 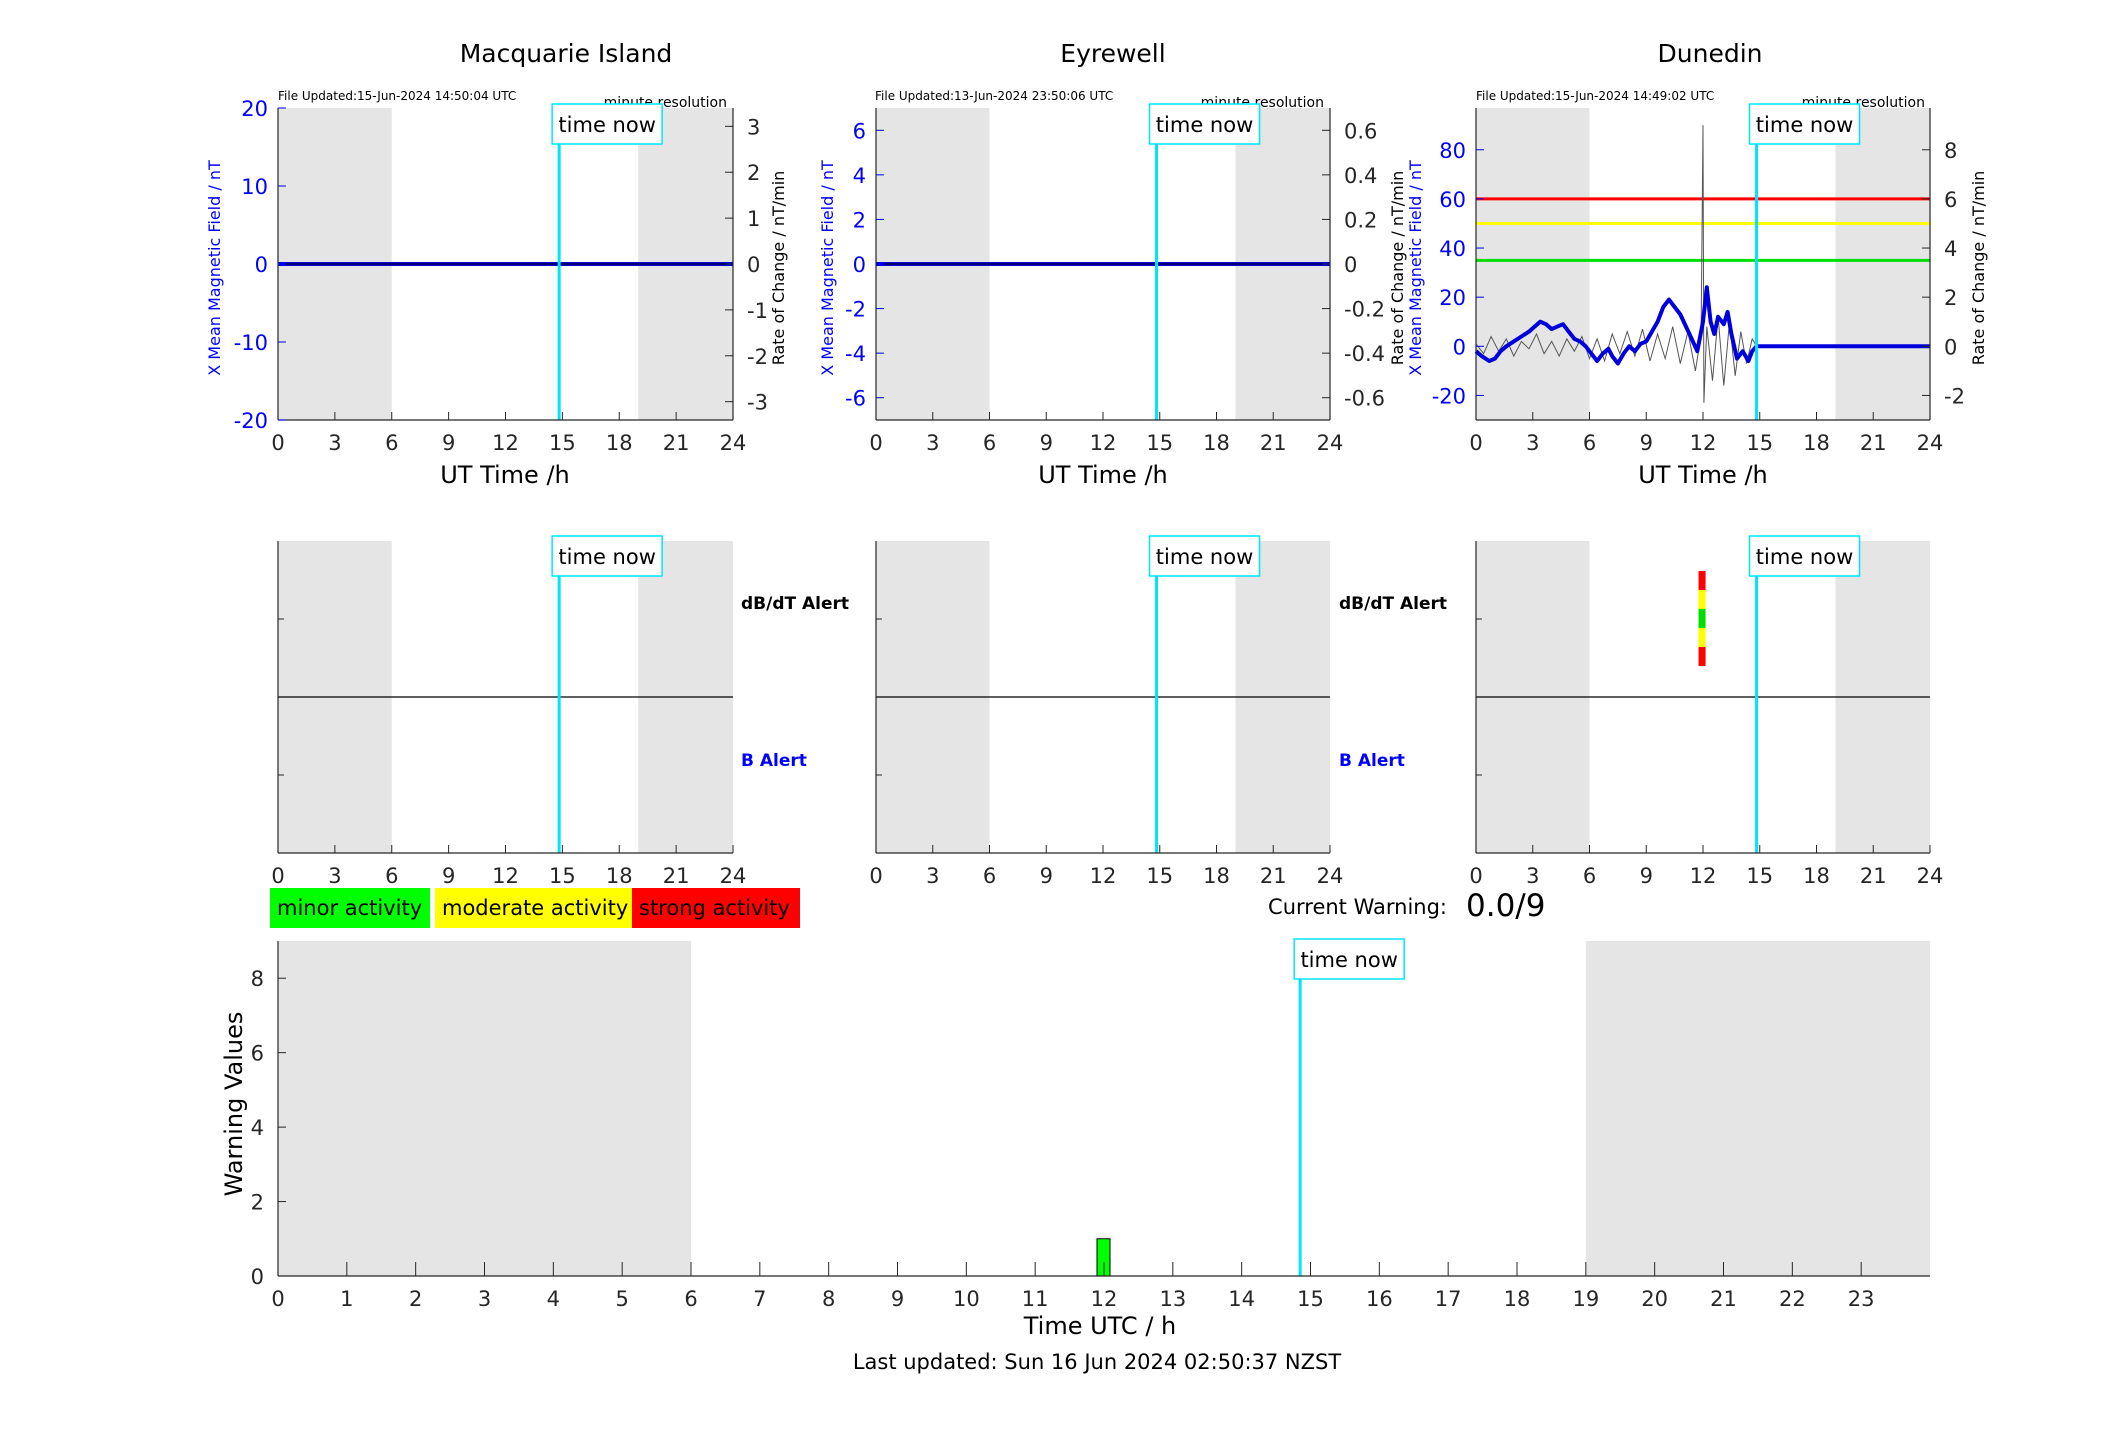 I want to click on y-right-tick-label-1: 1, so click(x=753, y=219).